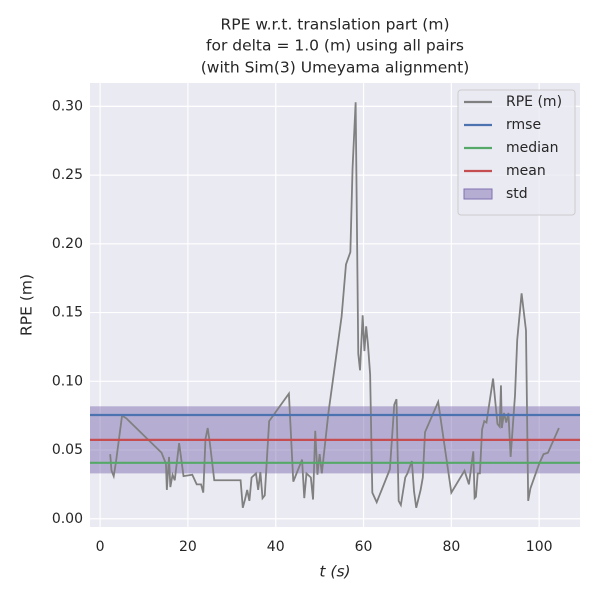  What do you see at coordinates (67, 175) in the screenshot?
I see `y-tick-label: 0.25` at bounding box center [67, 175].